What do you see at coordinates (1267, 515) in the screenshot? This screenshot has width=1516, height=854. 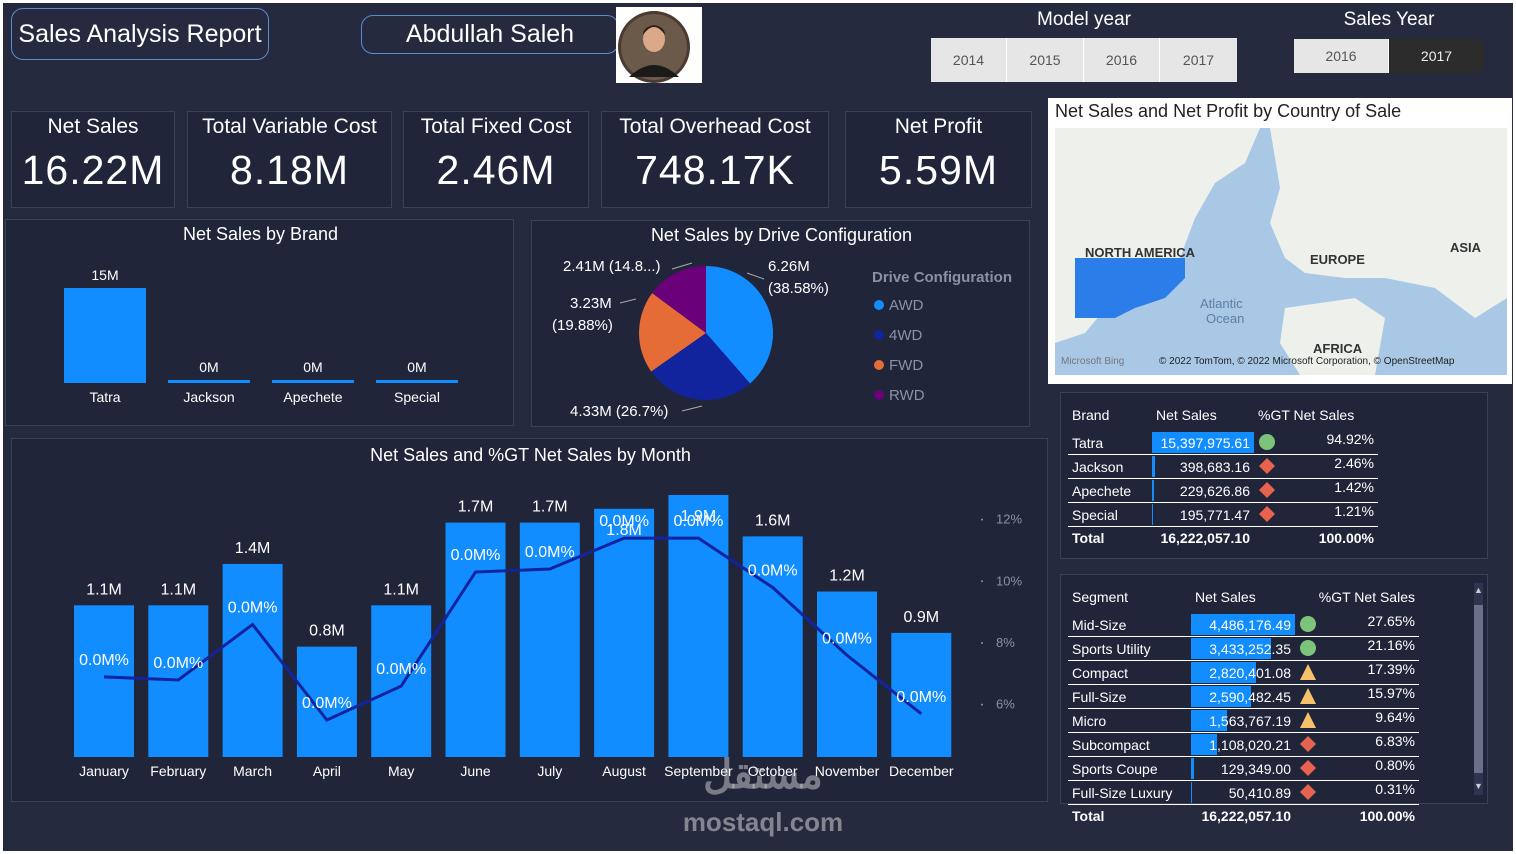 I see `kpi-status-icon` at bounding box center [1267, 515].